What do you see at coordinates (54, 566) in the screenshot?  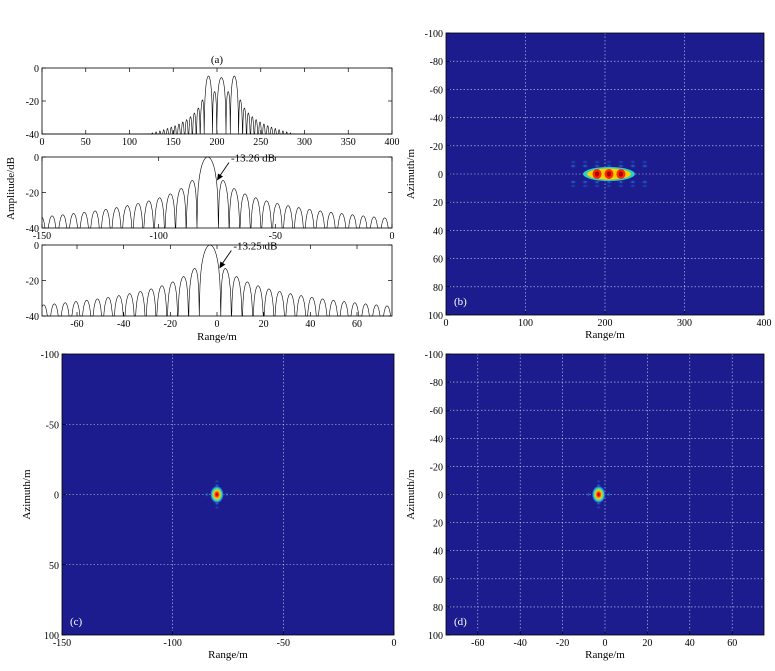 I see `y-tick-label: 50` at bounding box center [54, 566].